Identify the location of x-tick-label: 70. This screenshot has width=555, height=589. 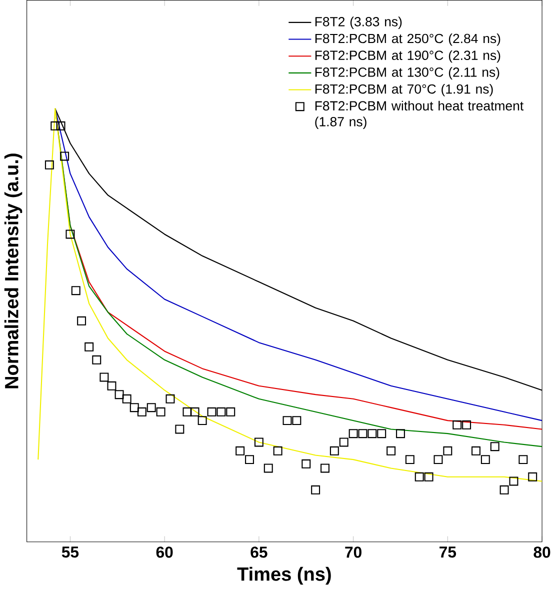
(353, 552).